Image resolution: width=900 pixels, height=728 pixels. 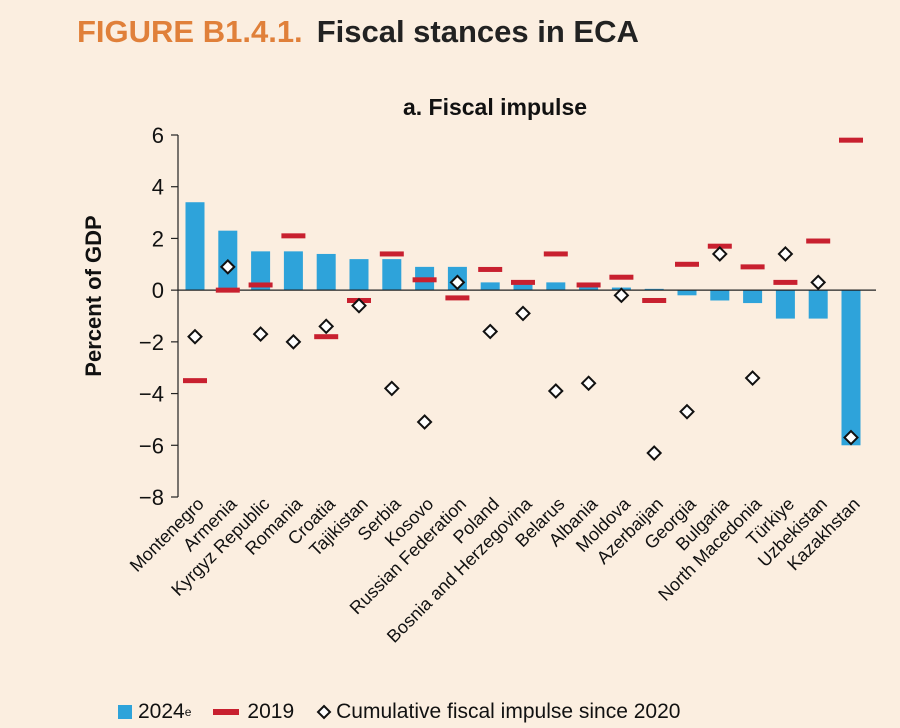 I want to click on y-tick-label: −8, so click(x=151, y=497).